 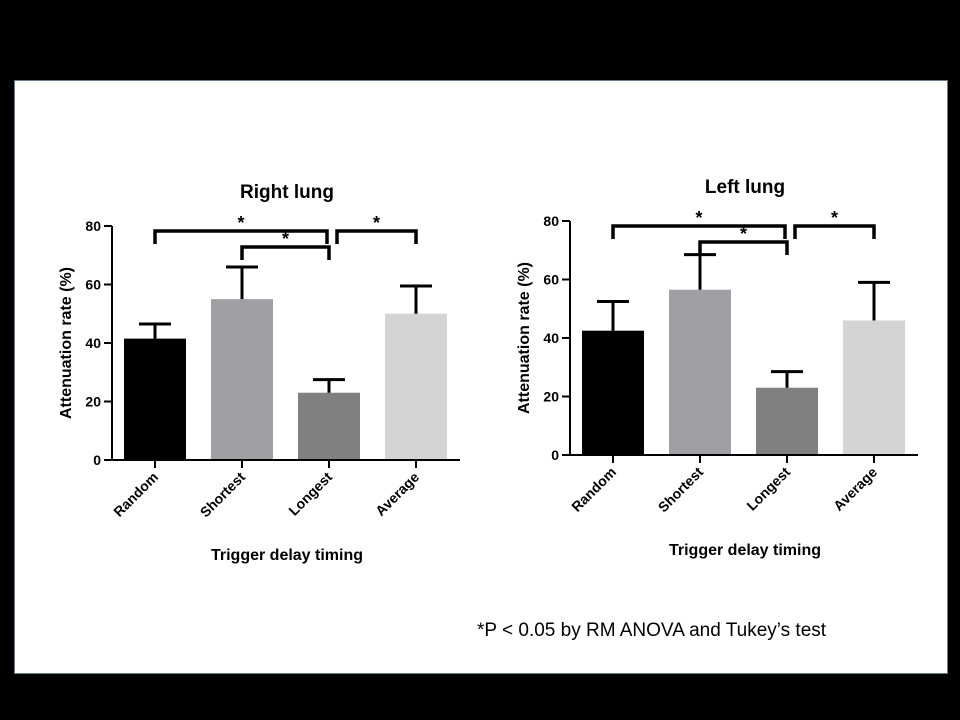 What do you see at coordinates (93, 343) in the screenshot?
I see `right-lung-ytick-label-40: 40` at bounding box center [93, 343].